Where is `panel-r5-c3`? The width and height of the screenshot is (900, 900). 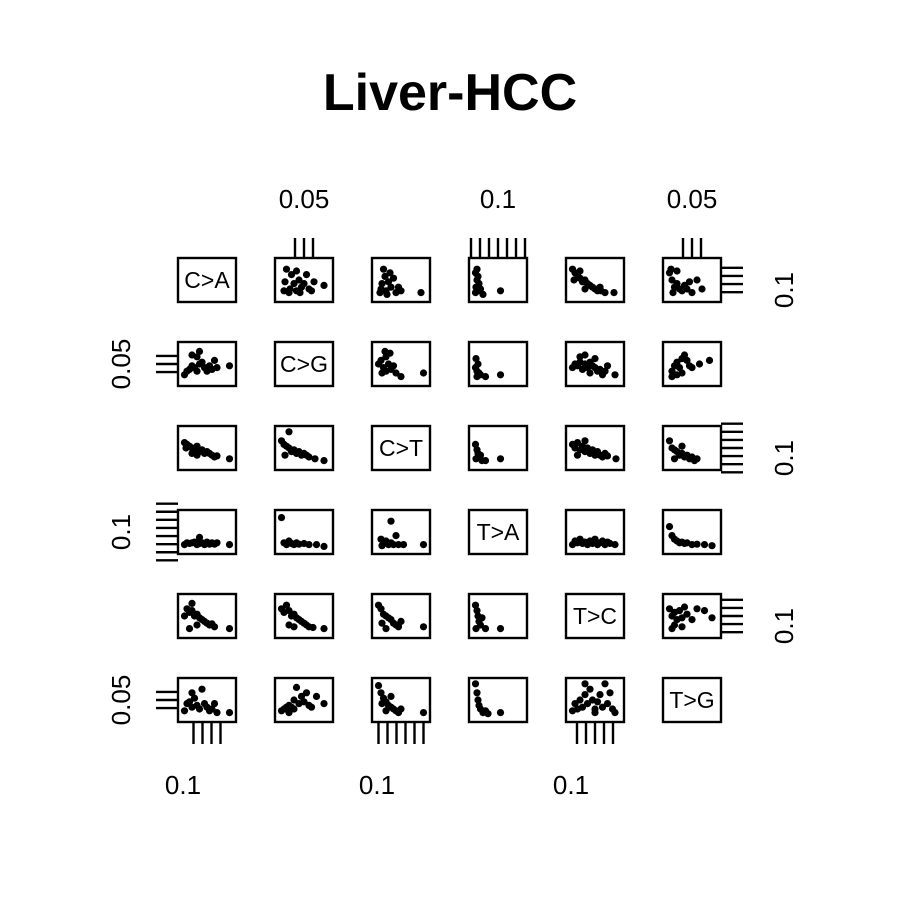 panel-r5-c3 is located at coordinates (498, 700).